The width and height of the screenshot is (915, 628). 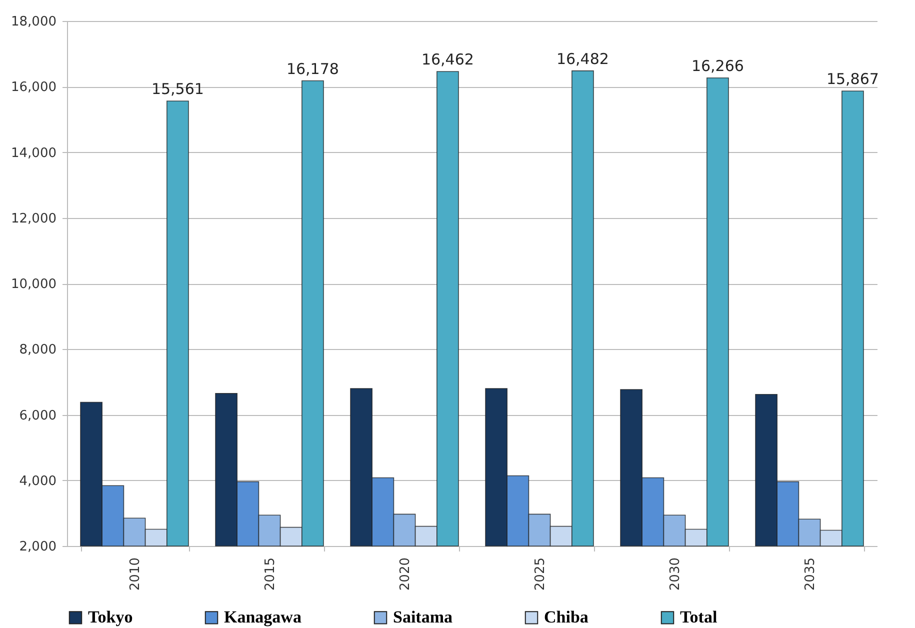 What do you see at coordinates (37, 547) in the screenshot?
I see `y-tick-label: 2,000` at bounding box center [37, 547].